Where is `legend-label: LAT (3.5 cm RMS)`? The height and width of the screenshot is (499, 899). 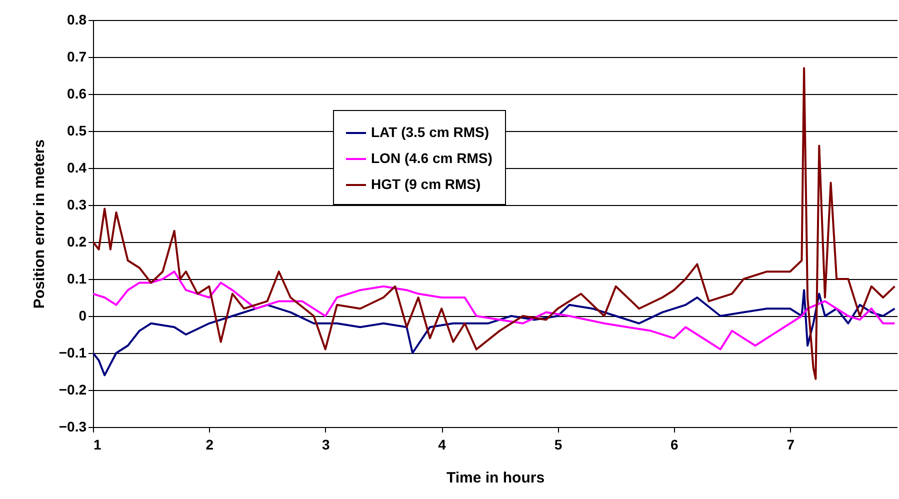 legend-label: LAT (3.5 cm RMS) is located at coordinates (430, 132).